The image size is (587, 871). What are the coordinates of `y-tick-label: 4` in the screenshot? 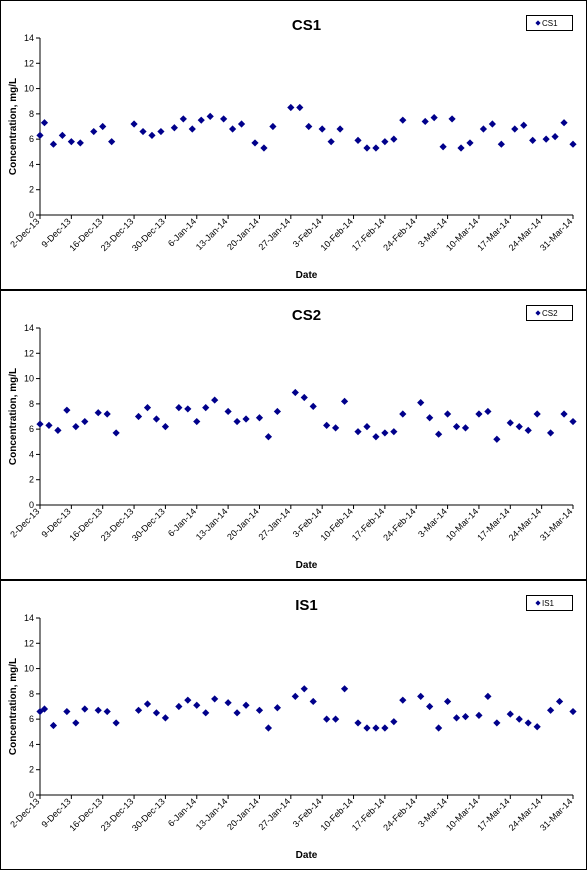 It's located at (31, 164).